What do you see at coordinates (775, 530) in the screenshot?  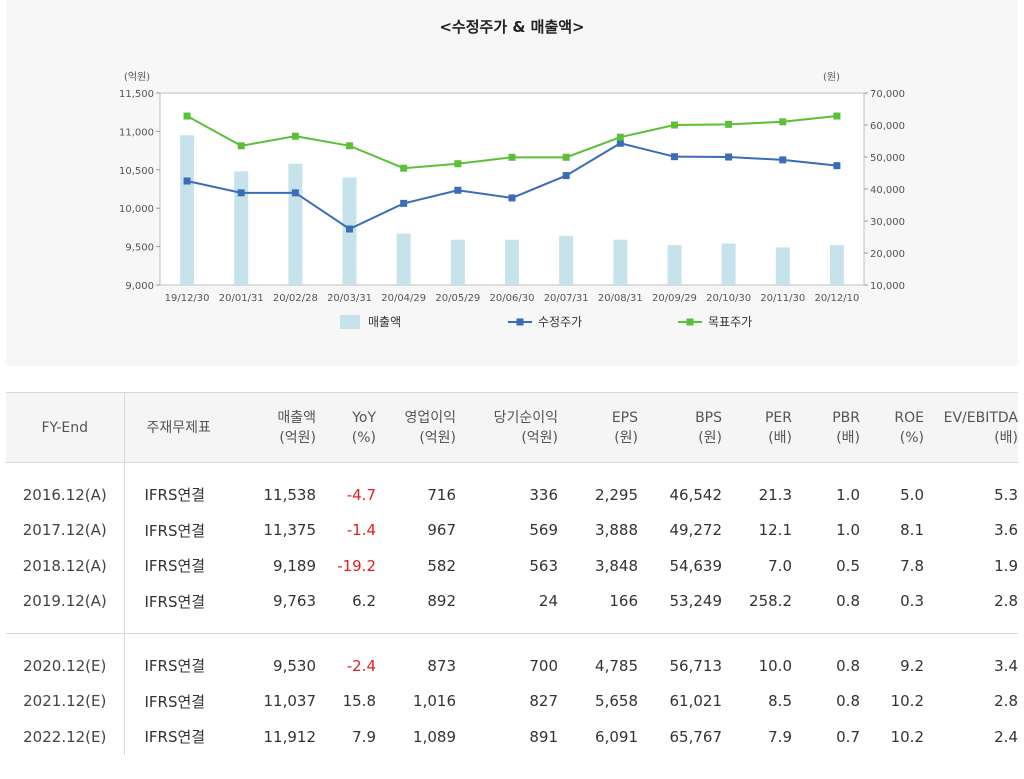 I see `cell-per: 12.1` at bounding box center [775, 530].